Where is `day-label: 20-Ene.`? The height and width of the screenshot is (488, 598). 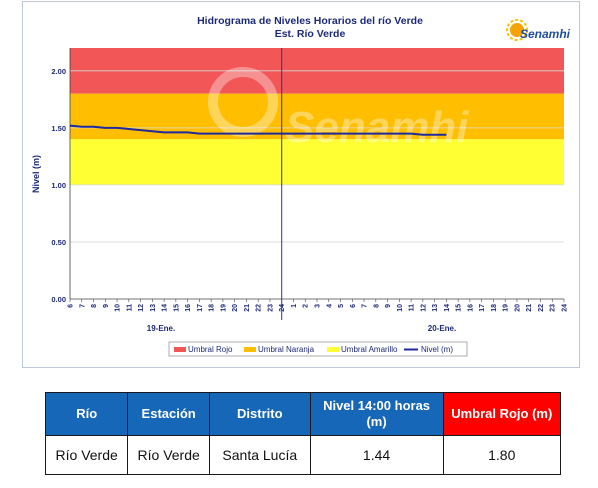
day-label: 20-Ene. is located at coordinates (442, 328).